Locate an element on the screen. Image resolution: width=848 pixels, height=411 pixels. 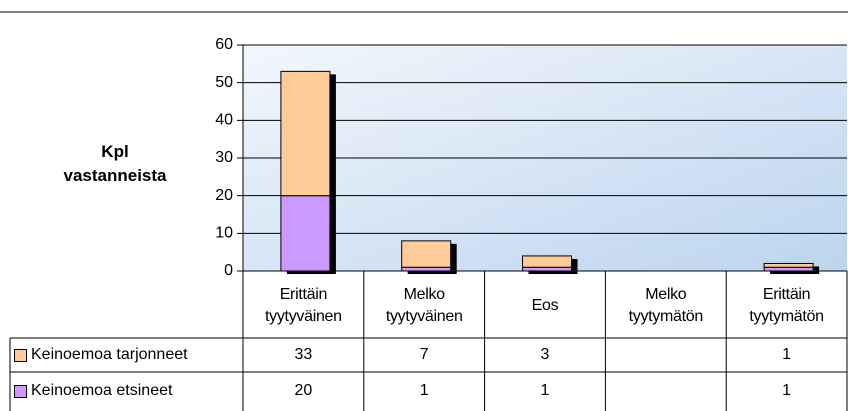
x-tick-label: Melko tyytyväinen is located at coordinates (424, 305).